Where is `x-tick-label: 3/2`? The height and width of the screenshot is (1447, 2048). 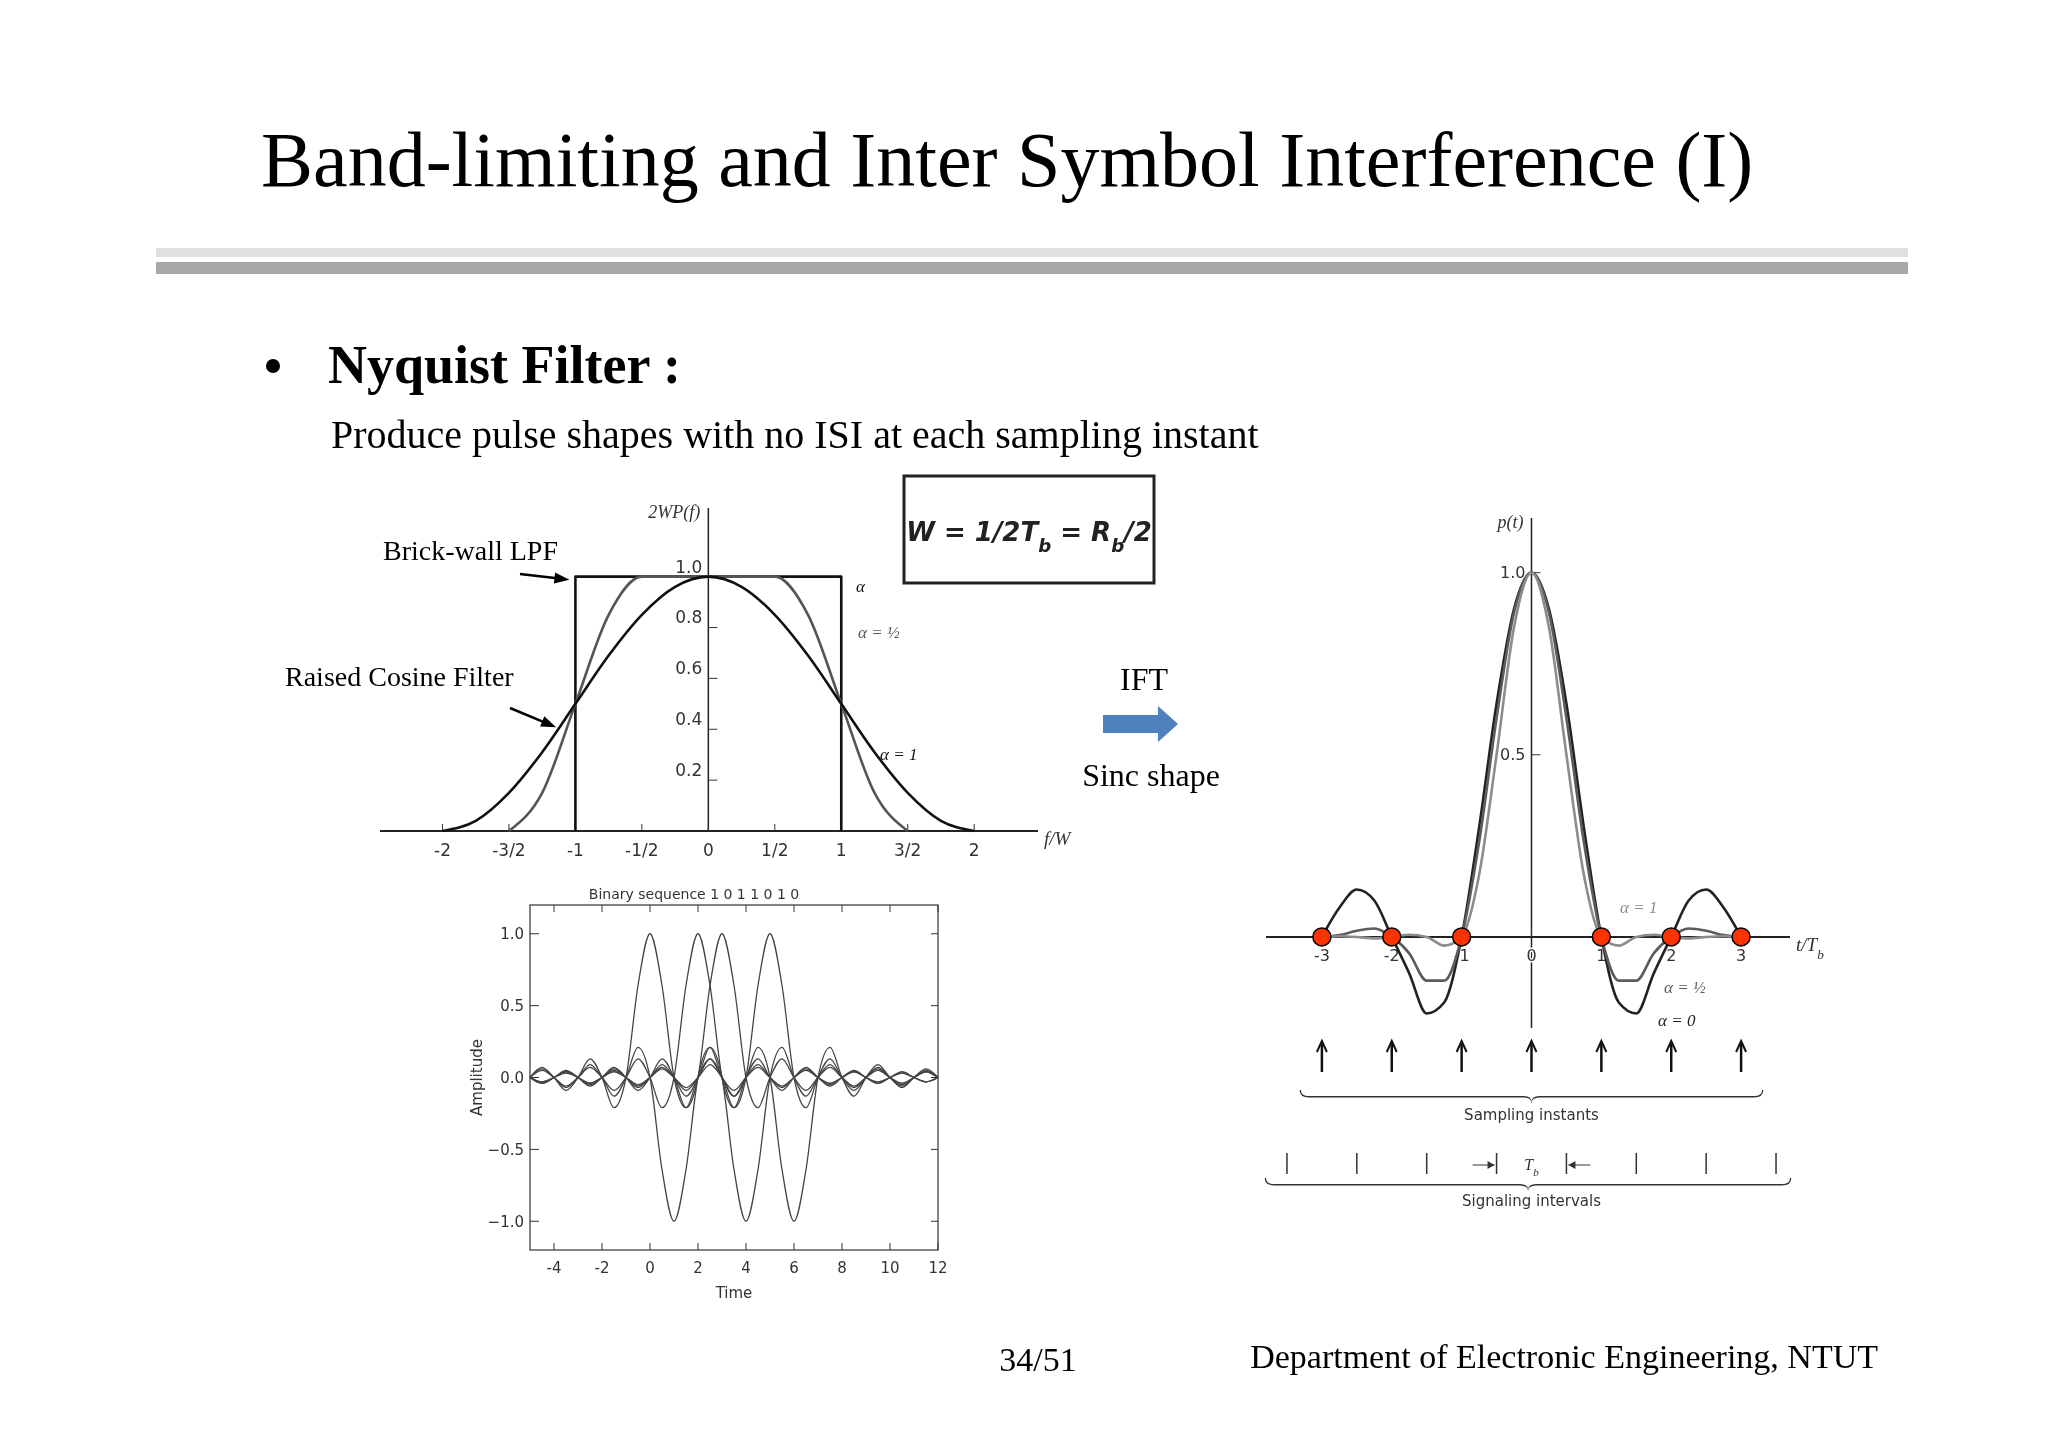 x-tick-label: 3/2 is located at coordinates (908, 850).